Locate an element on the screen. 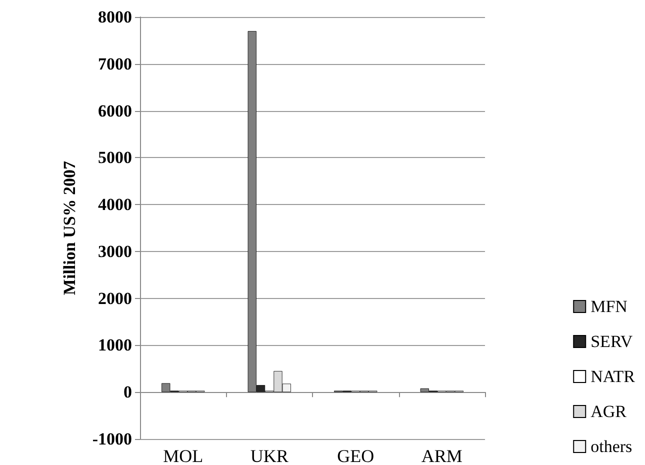  y-tick-label: 7000 is located at coordinates (115, 64).